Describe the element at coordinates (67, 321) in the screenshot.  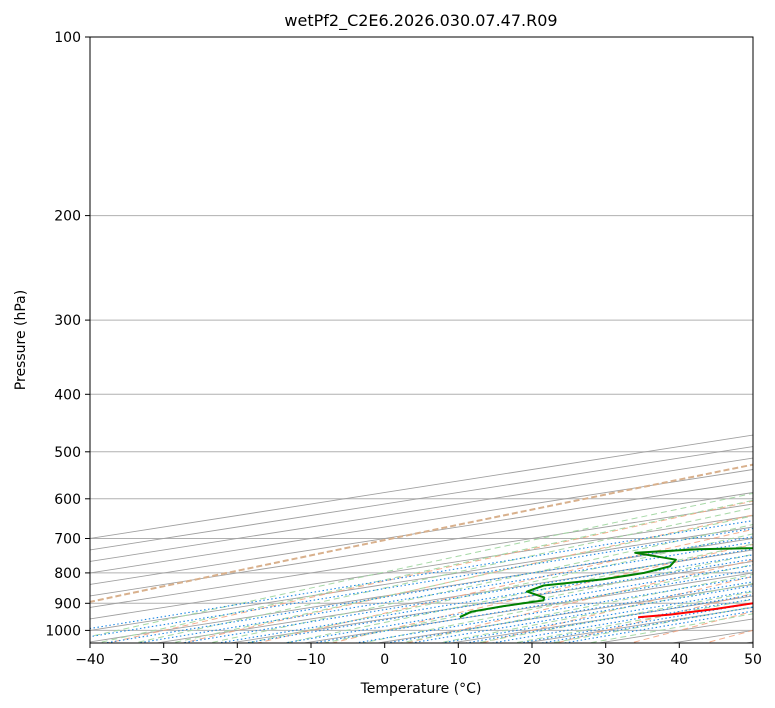
I see `y-tick-label: 300` at that location.